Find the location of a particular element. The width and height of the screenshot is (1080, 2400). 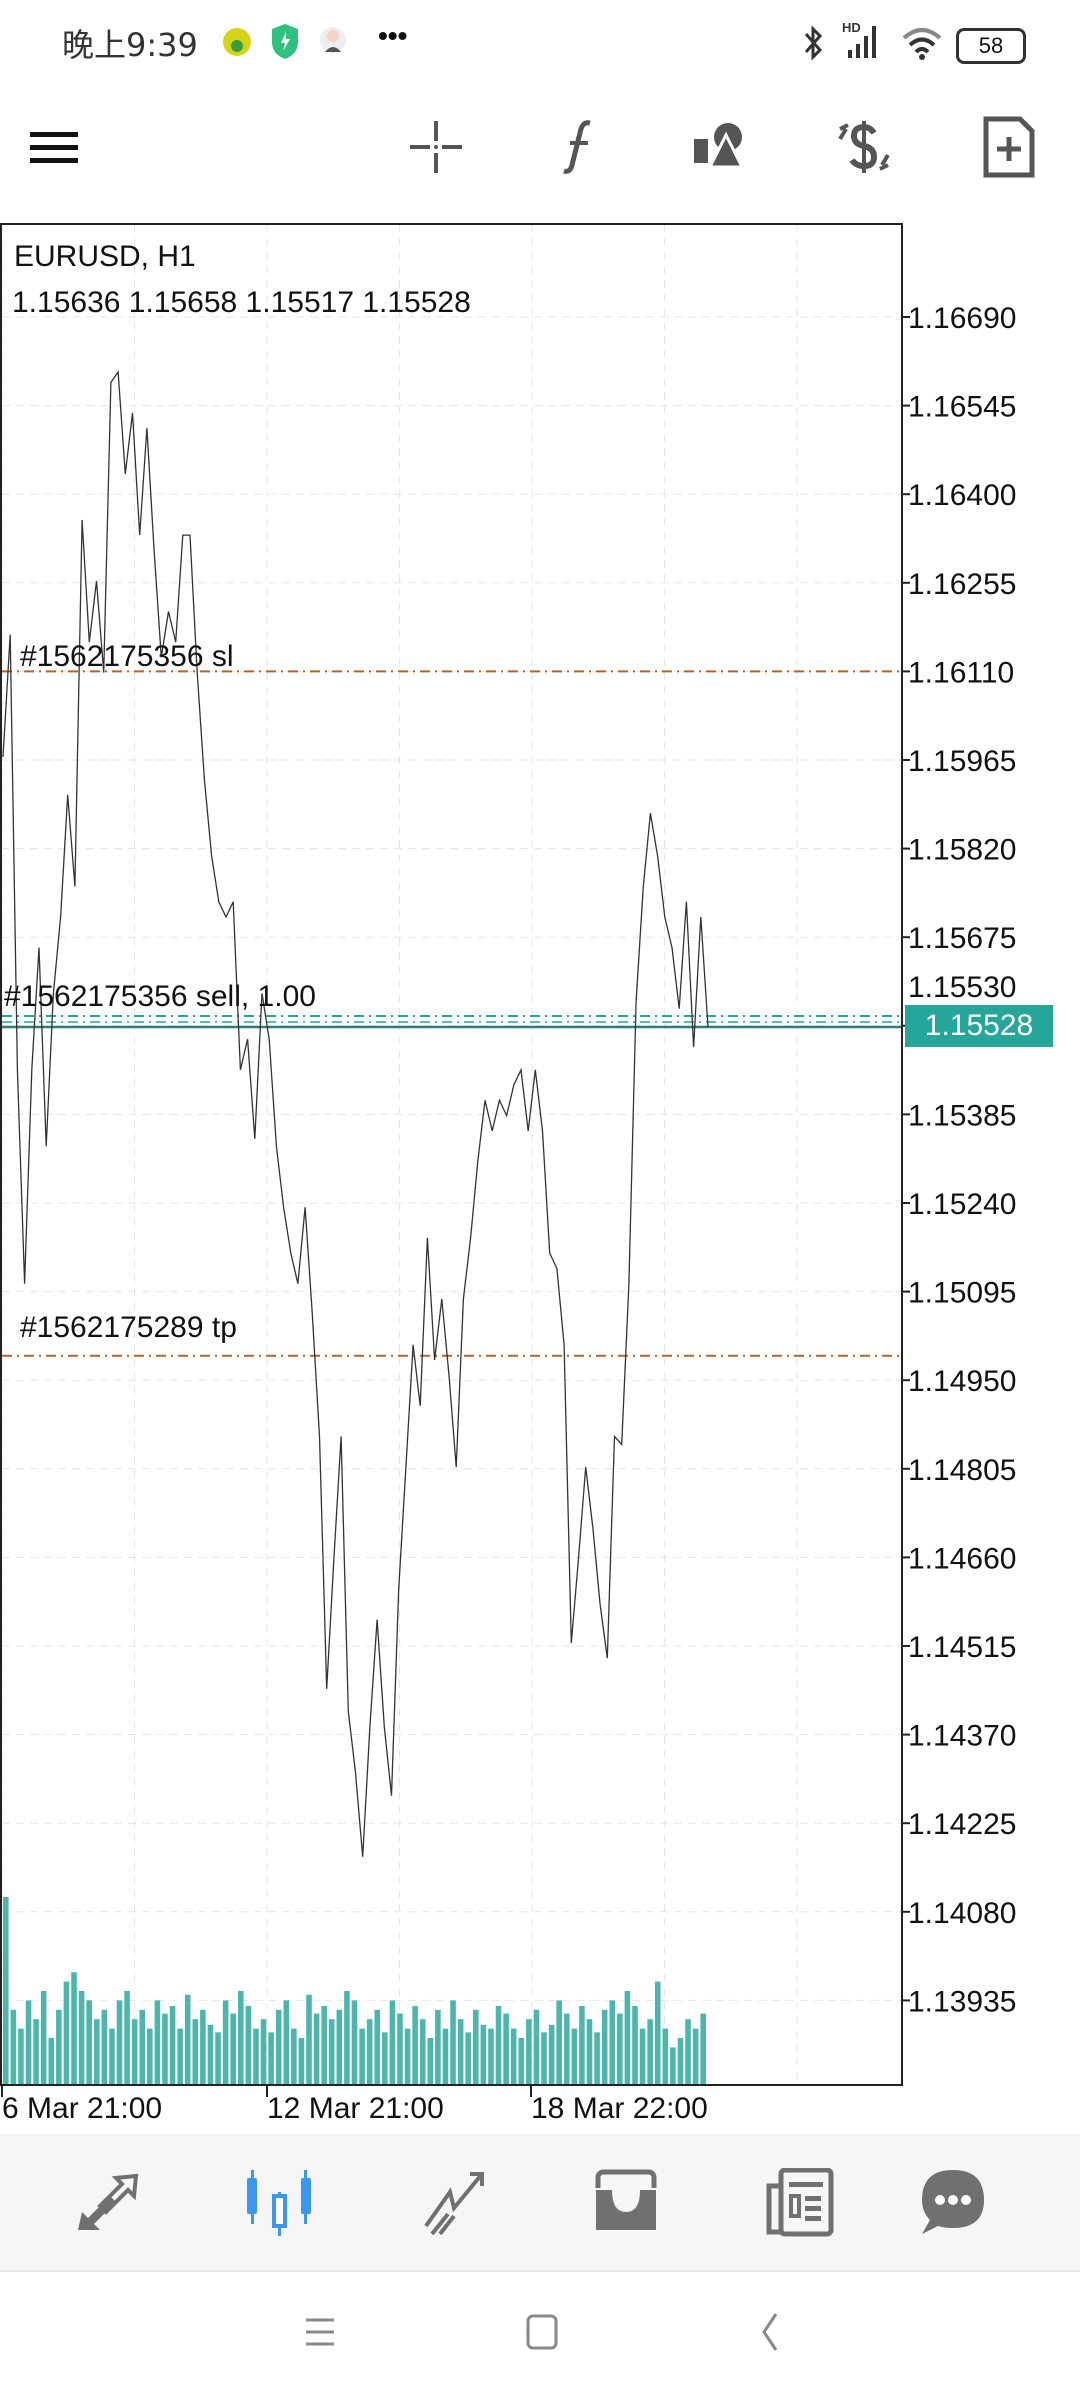

position-label: #1562175356 sell, 1.00 is located at coordinates (160, 996).